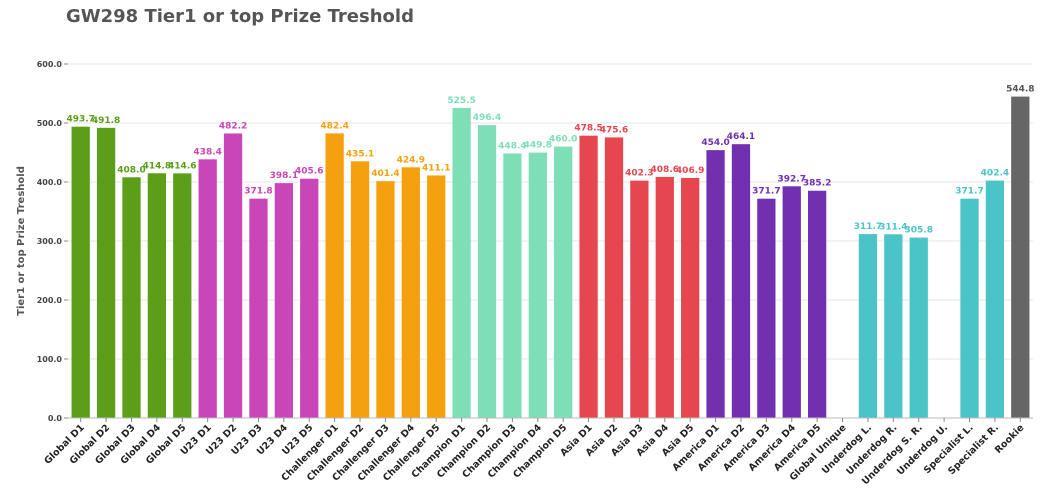  What do you see at coordinates (715, 143) in the screenshot?
I see `value-label: 454.0` at bounding box center [715, 143].